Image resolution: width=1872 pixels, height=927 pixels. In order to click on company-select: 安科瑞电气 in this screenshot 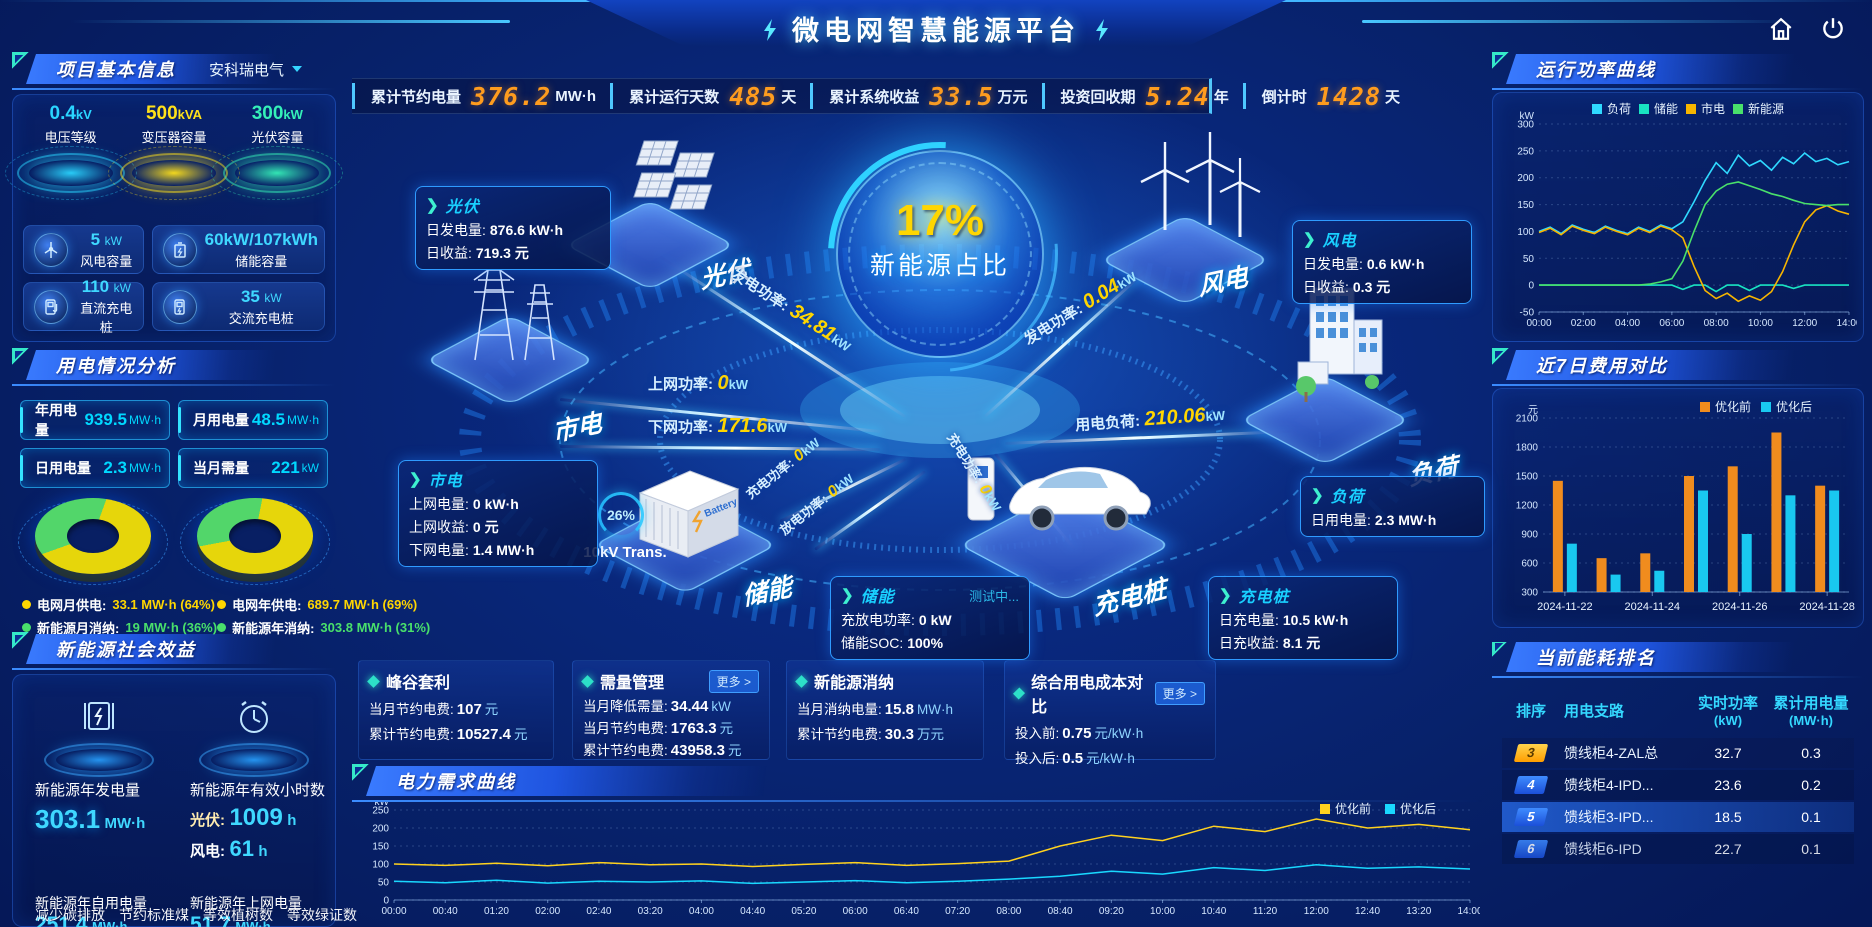, I will do `click(255, 69)`.